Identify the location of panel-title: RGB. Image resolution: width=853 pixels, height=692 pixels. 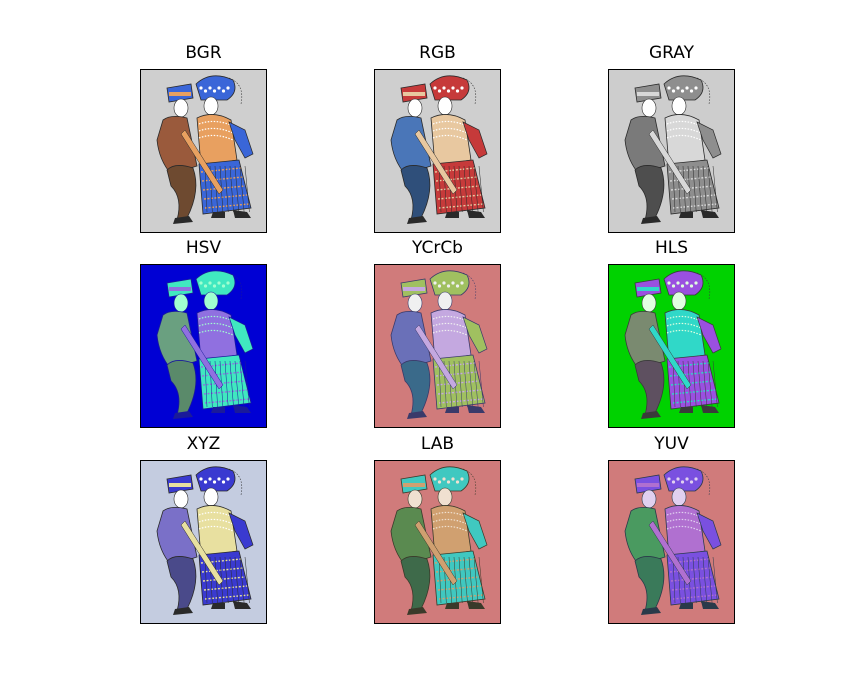
(437, 53).